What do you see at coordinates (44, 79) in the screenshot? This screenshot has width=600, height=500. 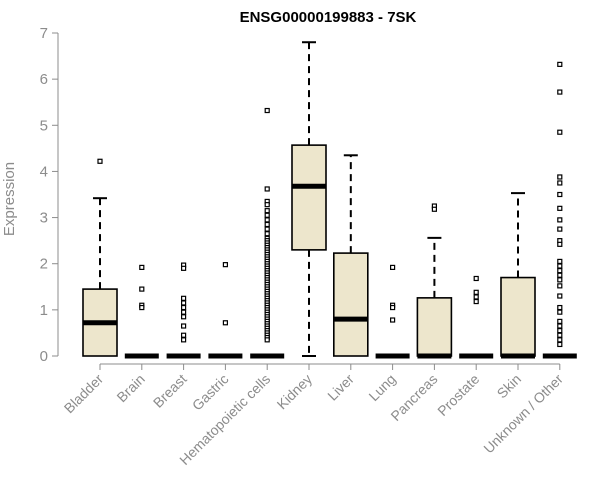 I see `y-tick-label: 6` at bounding box center [44, 79].